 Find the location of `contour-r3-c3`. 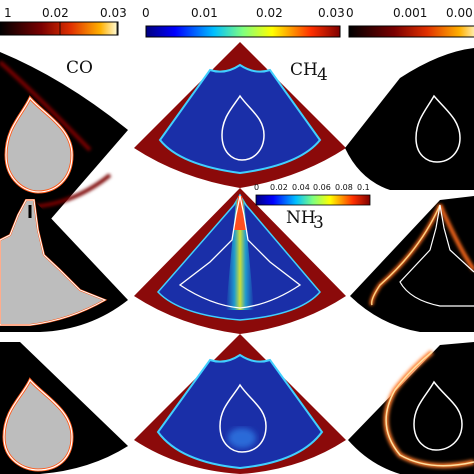

contour-r3-c3 is located at coordinates (438, 415).